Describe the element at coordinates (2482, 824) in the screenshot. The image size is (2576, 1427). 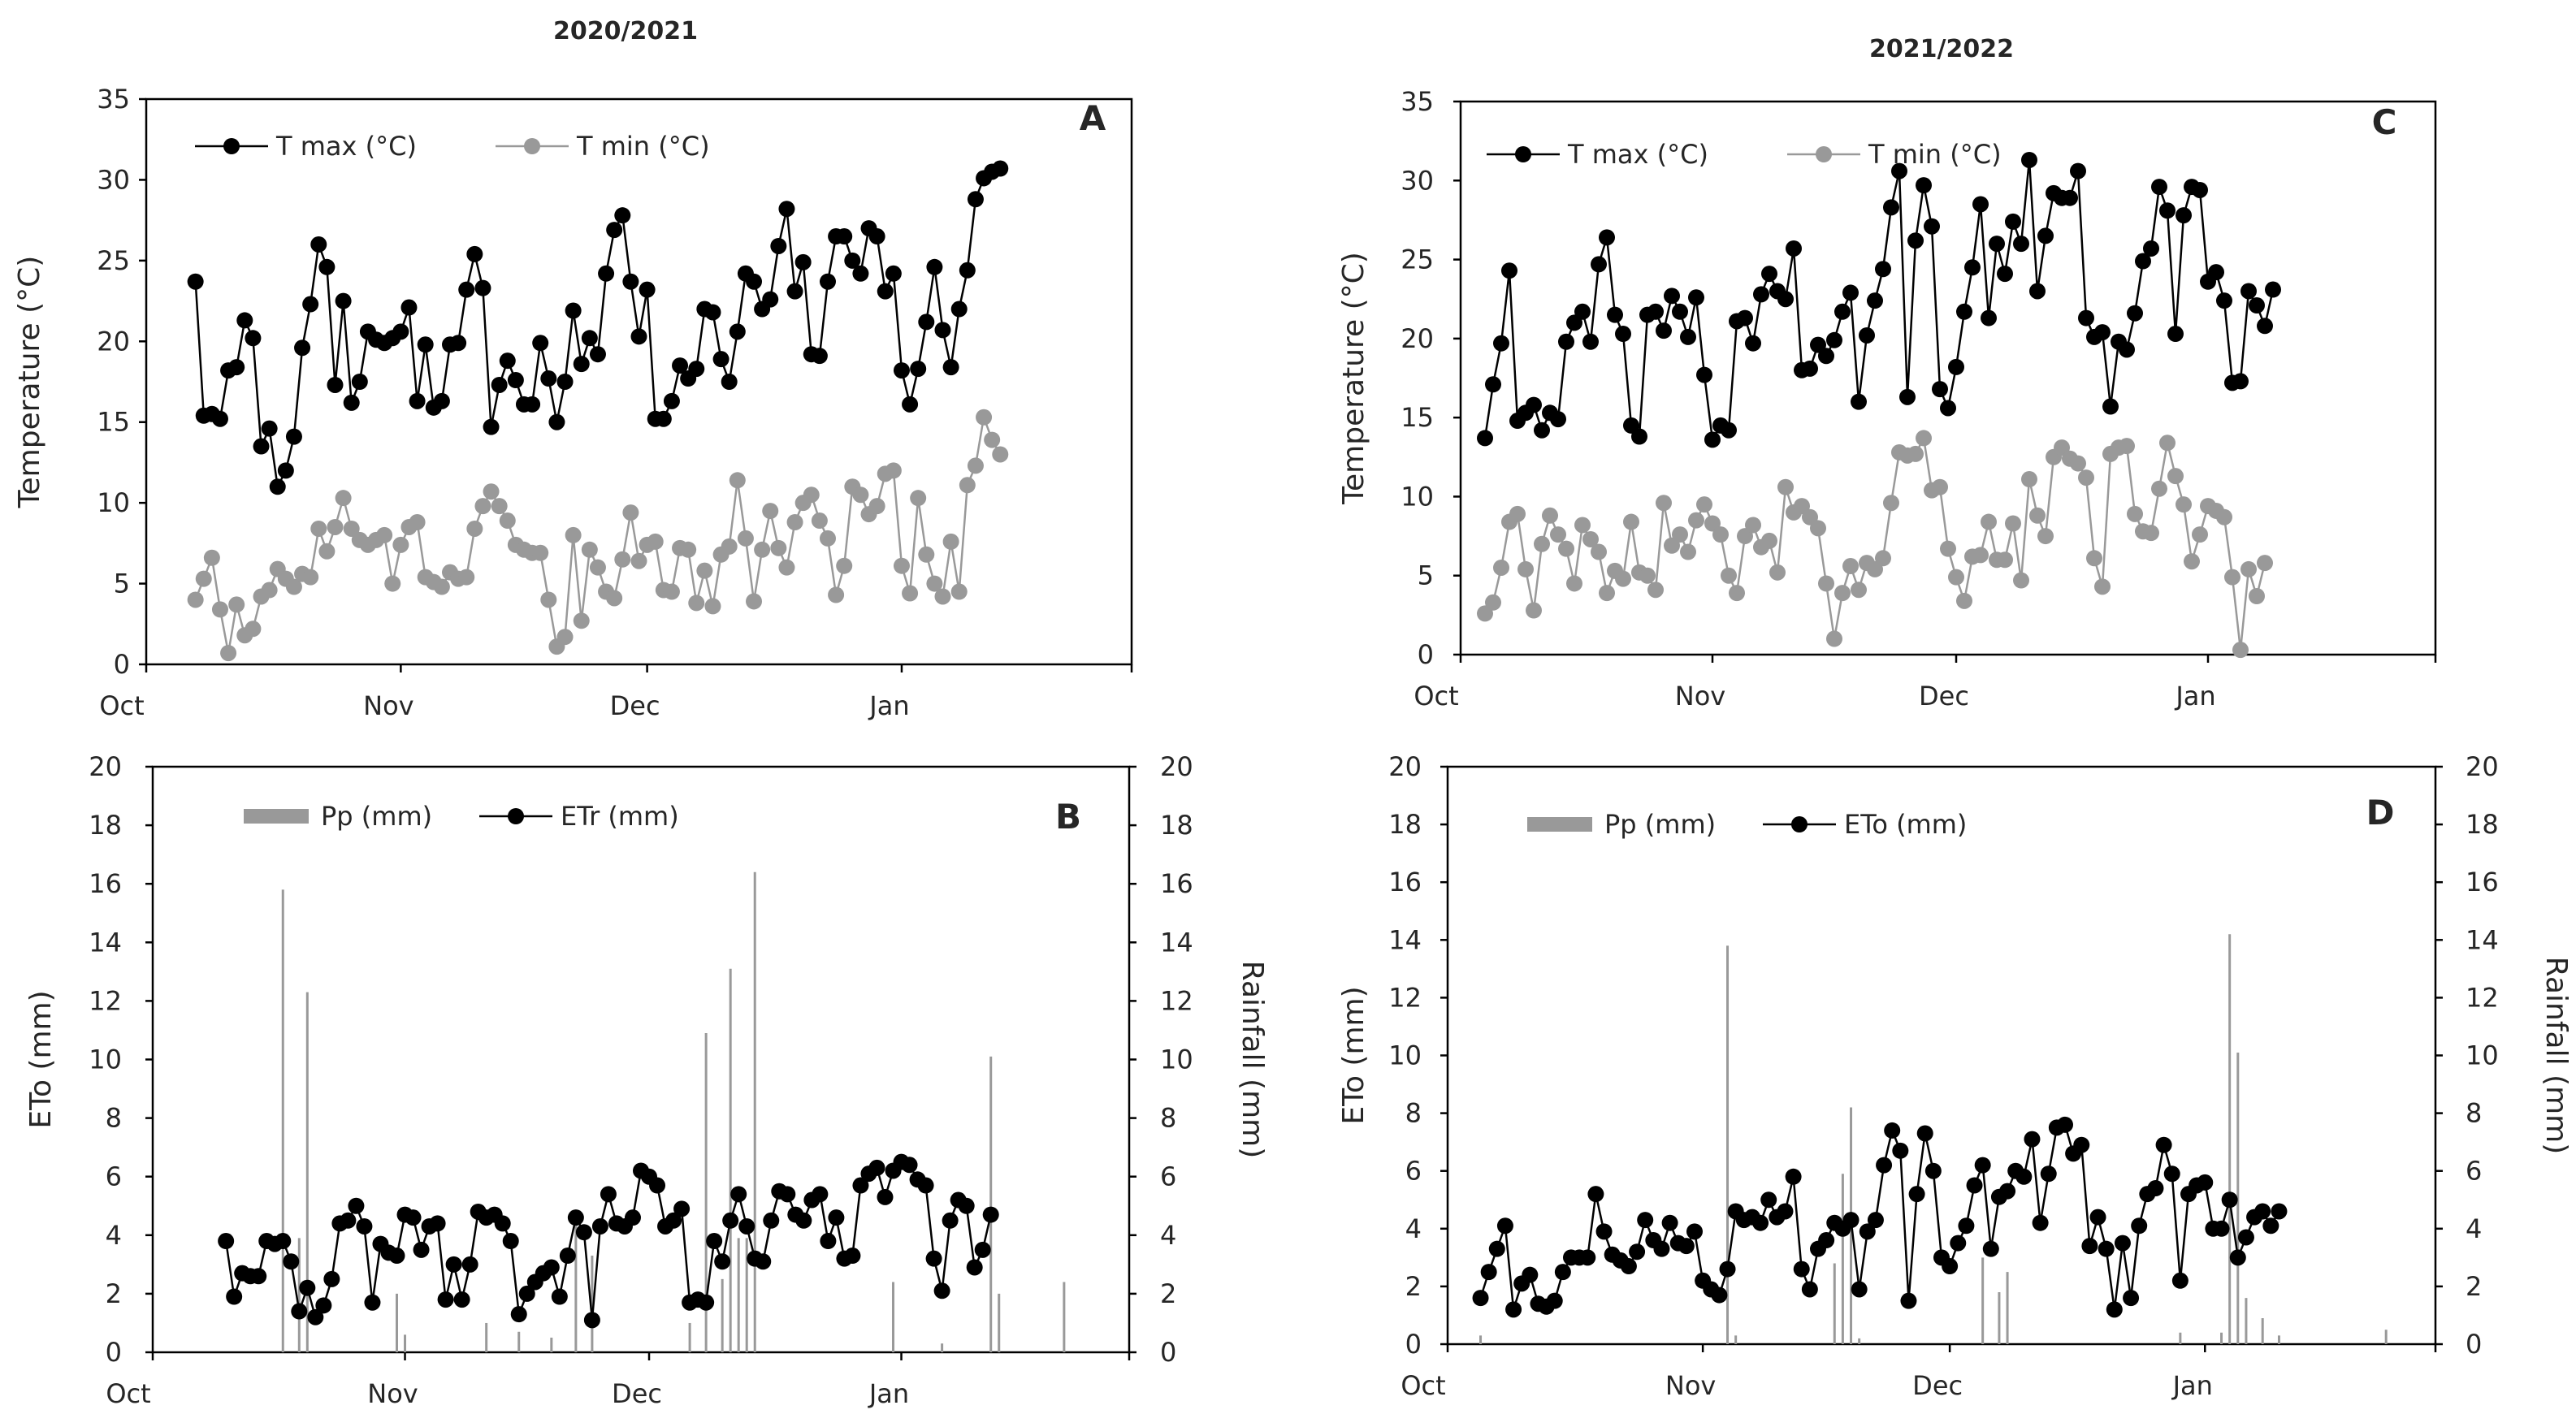
I see `y2-tick-label: 18` at that location.